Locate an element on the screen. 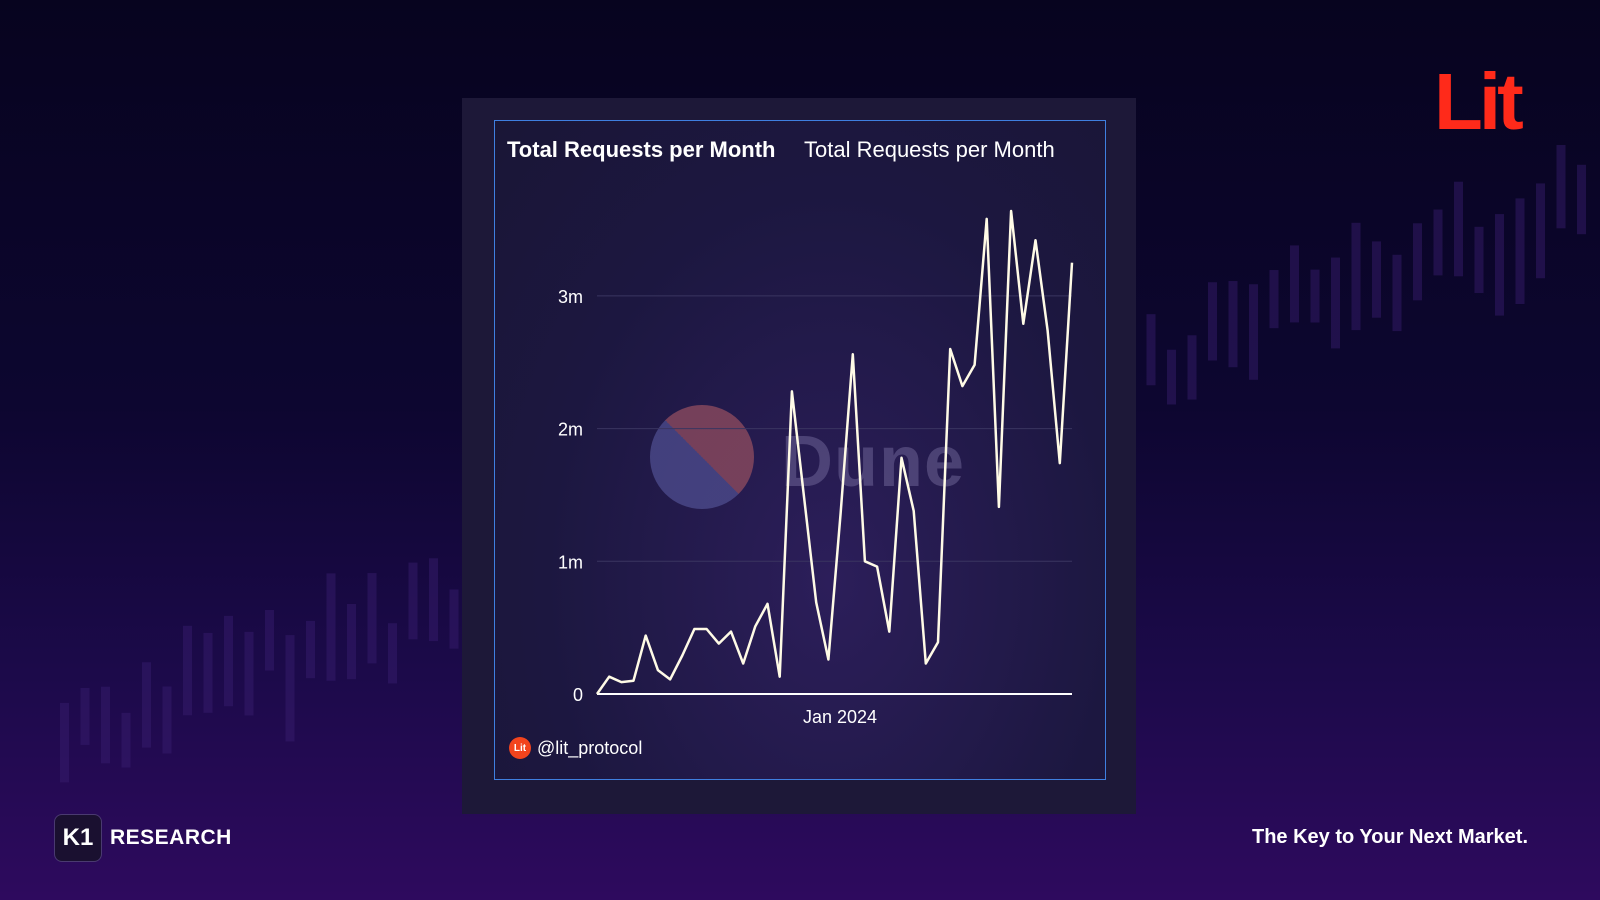 The height and width of the screenshot is (900, 1600). tagline: The Key to Your Next Market. is located at coordinates (1390, 837).